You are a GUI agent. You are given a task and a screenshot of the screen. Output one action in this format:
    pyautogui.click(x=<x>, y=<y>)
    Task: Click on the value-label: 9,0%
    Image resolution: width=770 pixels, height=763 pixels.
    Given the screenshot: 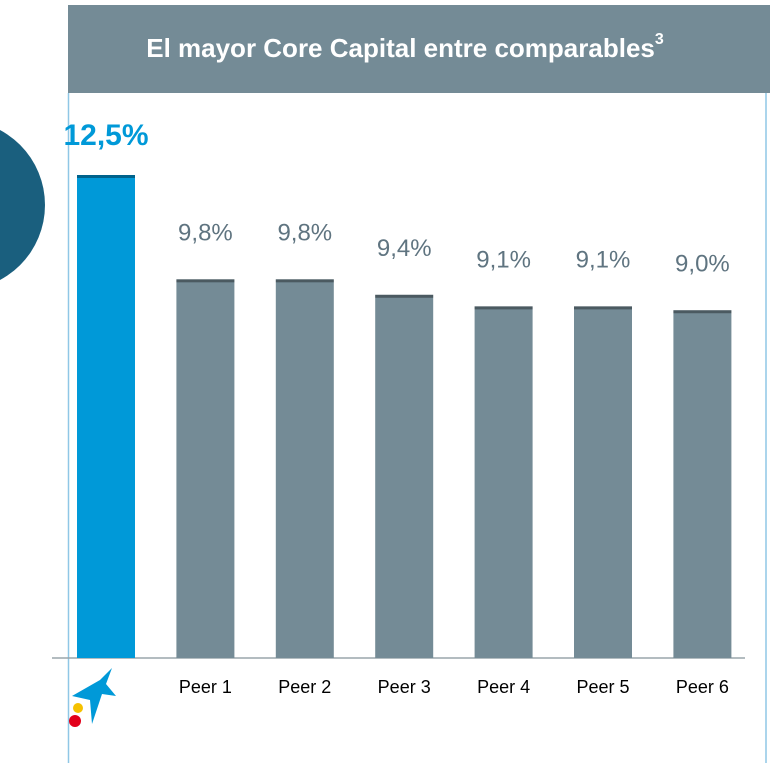 What is the action you would take?
    pyautogui.click(x=702, y=264)
    